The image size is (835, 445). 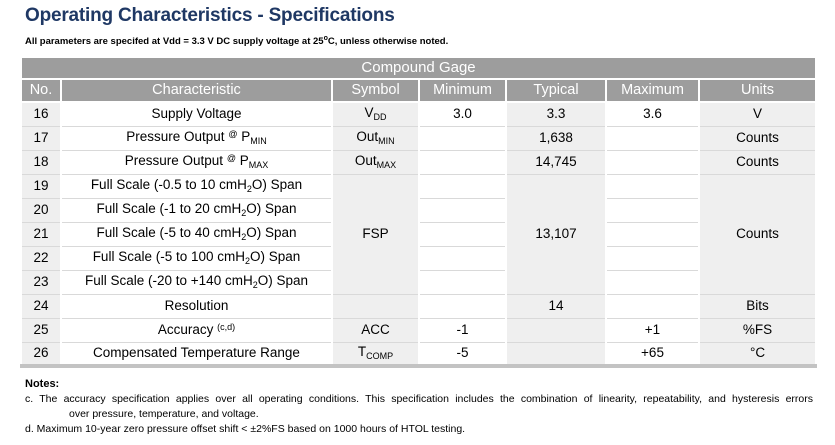 I want to click on cell-symbol, so click(x=375, y=306).